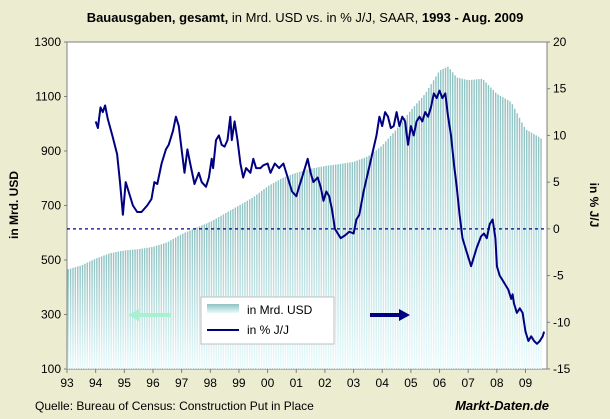 This screenshot has height=419, width=610. Describe the element at coordinates (51, 369) in the screenshot. I see `left-tick-label: 100` at that location.